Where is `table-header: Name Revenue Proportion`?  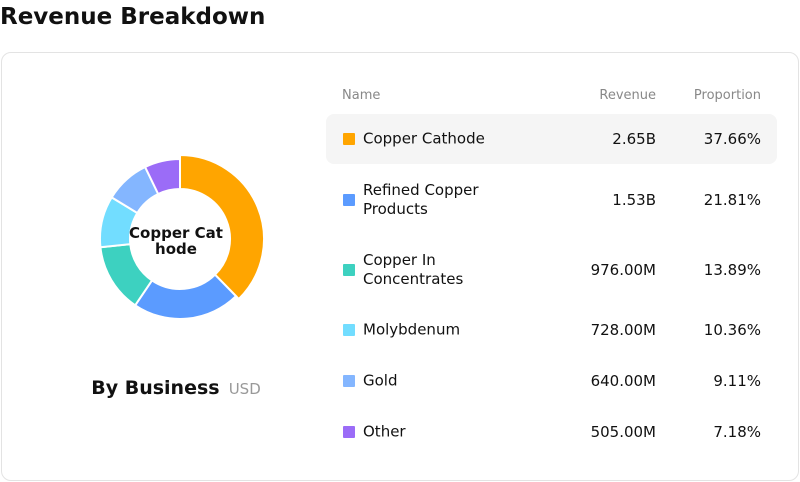
table-header: Name Revenue Proportion is located at coordinates (551, 98).